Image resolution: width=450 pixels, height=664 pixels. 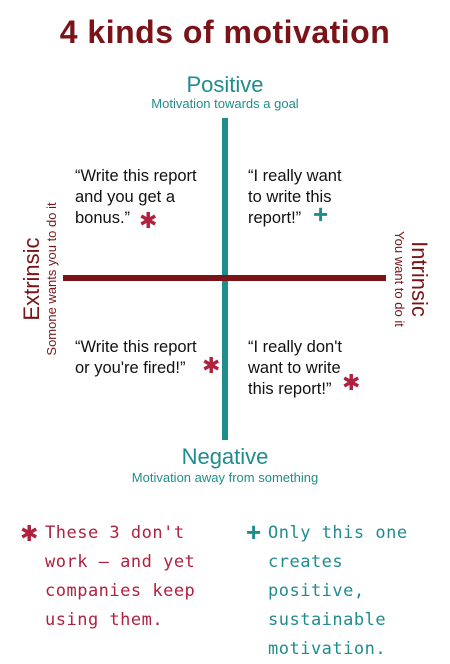 I want to click on horizontal-axis, so click(x=224, y=278).